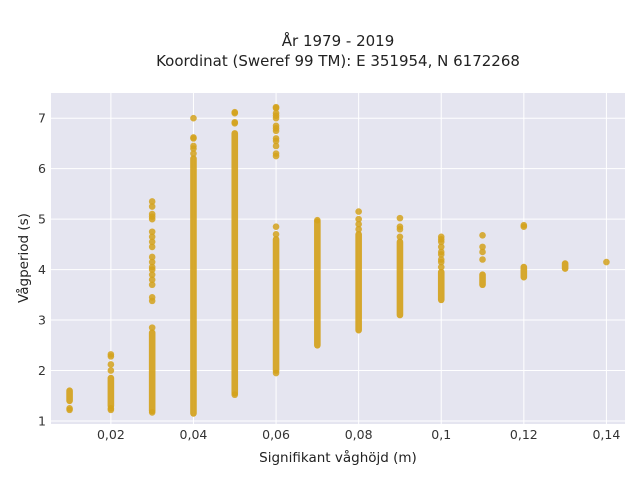  Describe the element at coordinates (23, 258) in the screenshot. I see `y-axis-label: Vågperiod (s)` at that location.